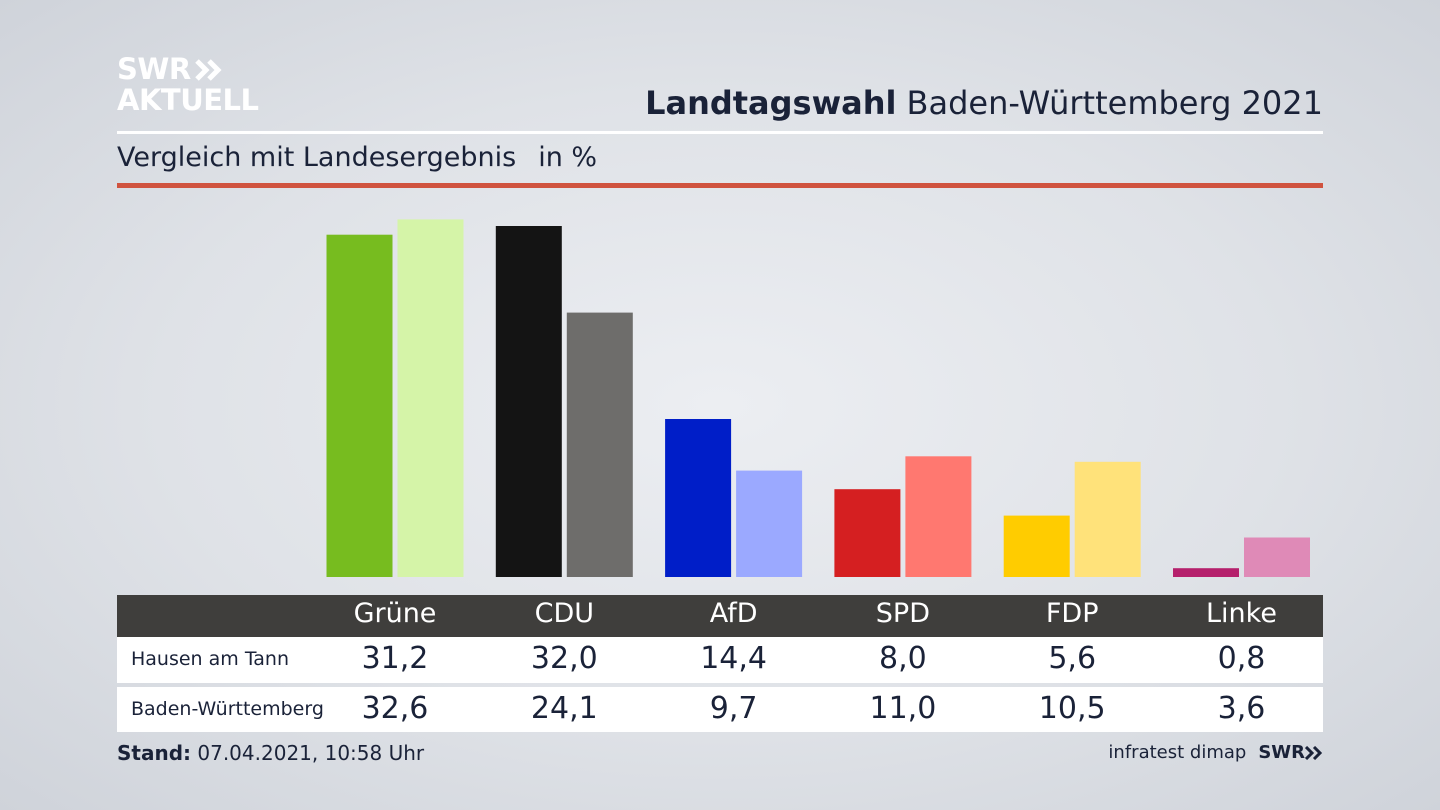  Describe the element at coordinates (902, 613) in the screenshot. I see `category-label: SPD` at that location.